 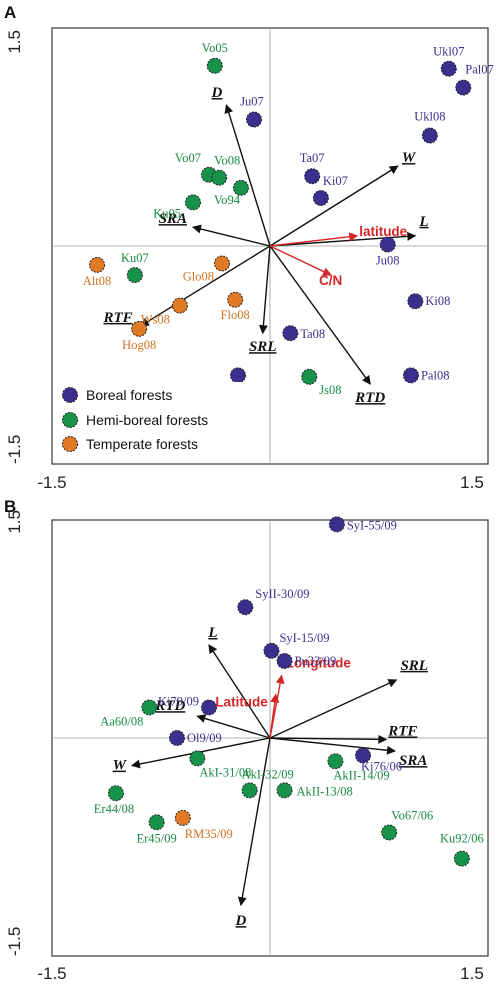 What do you see at coordinates (235, 315) in the screenshot?
I see `panel-a-point-label-flo08: Flo08` at bounding box center [235, 315].